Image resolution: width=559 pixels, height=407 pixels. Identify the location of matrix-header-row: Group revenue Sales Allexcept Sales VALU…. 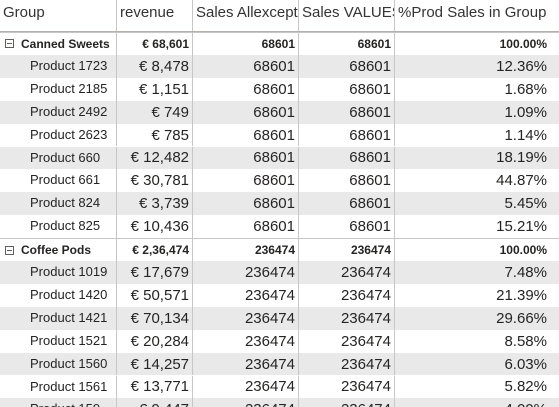
(279, 16).